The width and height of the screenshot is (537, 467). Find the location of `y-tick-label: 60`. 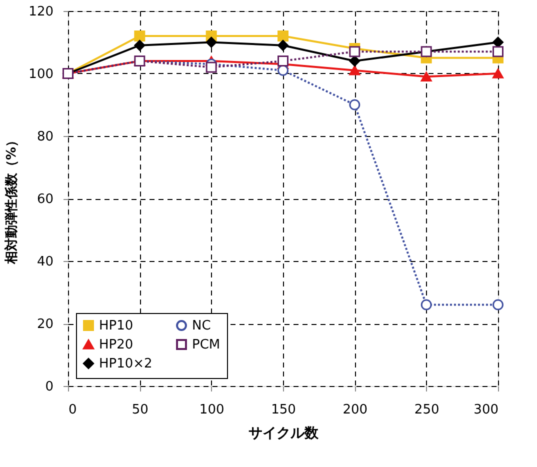

y-tick-label: 60 is located at coordinates (45, 199).